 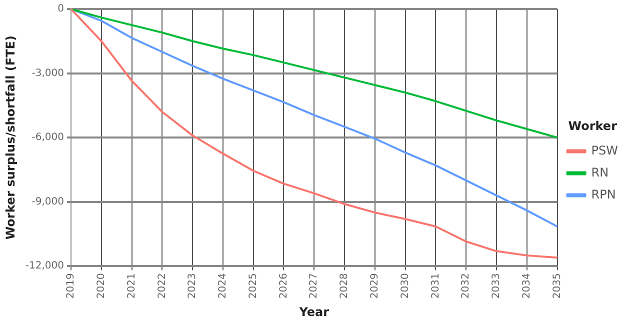 What do you see at coordinates (604, 150) in the screenshot?
I see `legend-label: PSW` at bounding box center [604, 150].